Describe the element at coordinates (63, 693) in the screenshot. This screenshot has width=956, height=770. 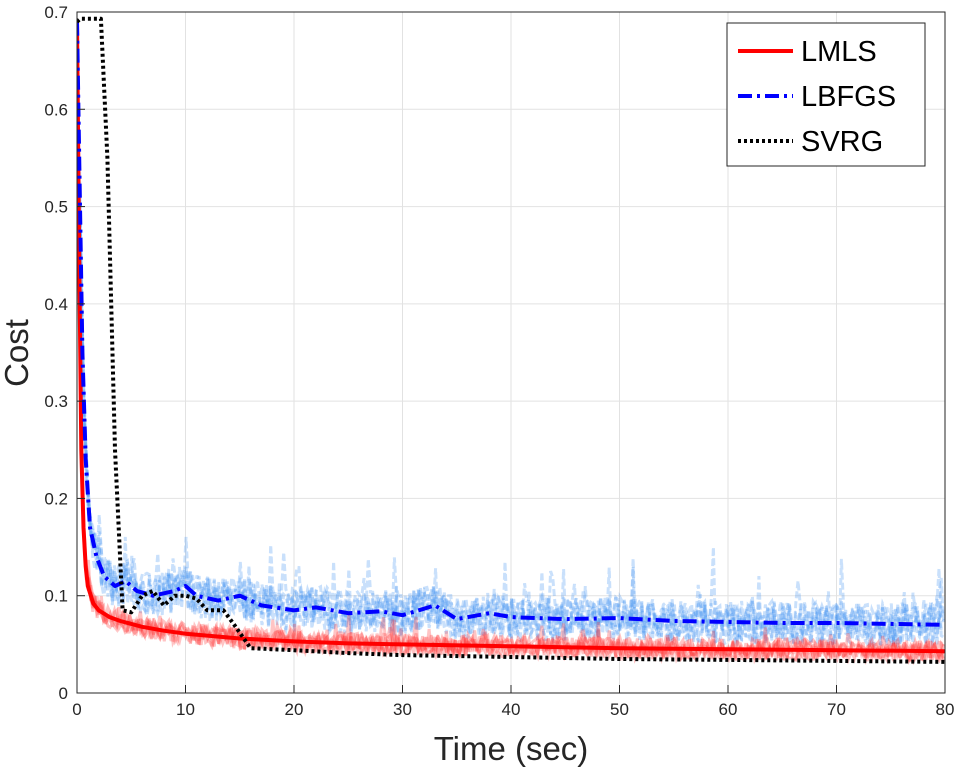
I see `y-tick-label: 0` at that location.